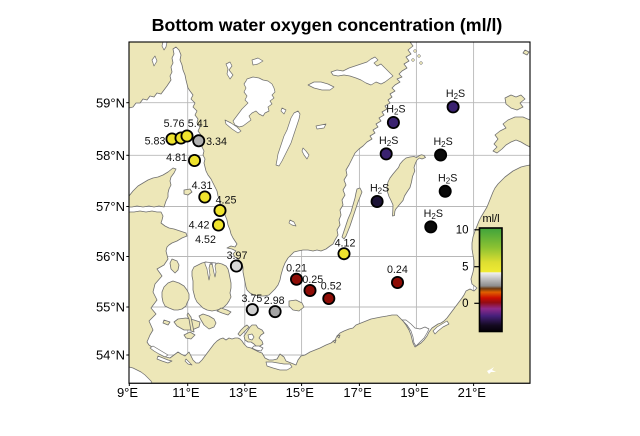 The height and width of the screenshot is (436, 640). I want to click on svg-text: 0.52, so click(331, 286).